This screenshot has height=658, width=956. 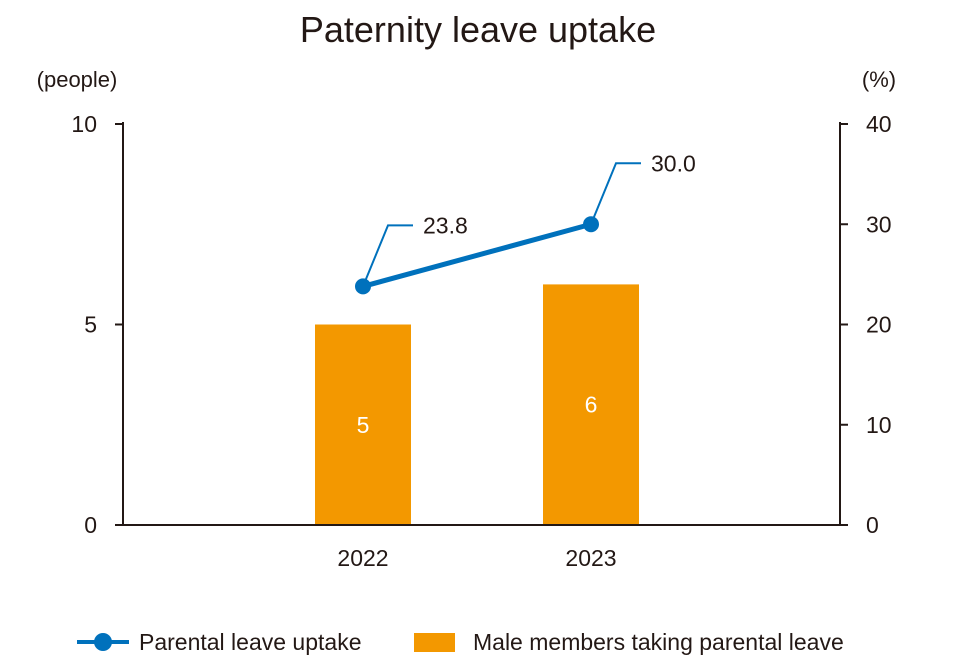 I want to click on right-tick-label: 30, so click(x=879, y=224).